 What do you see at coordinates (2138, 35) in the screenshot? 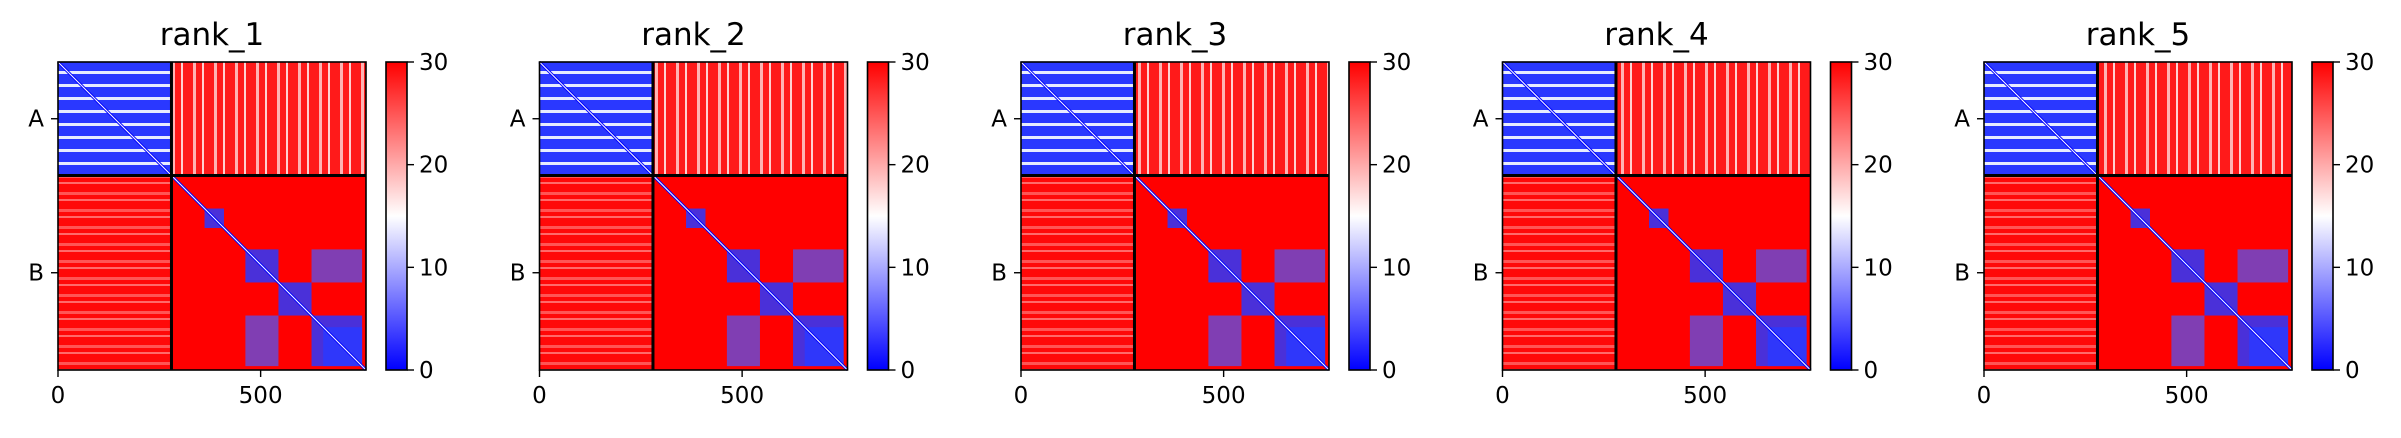
I see `panel-title: rank_5` at bounding box center [2138, 35].